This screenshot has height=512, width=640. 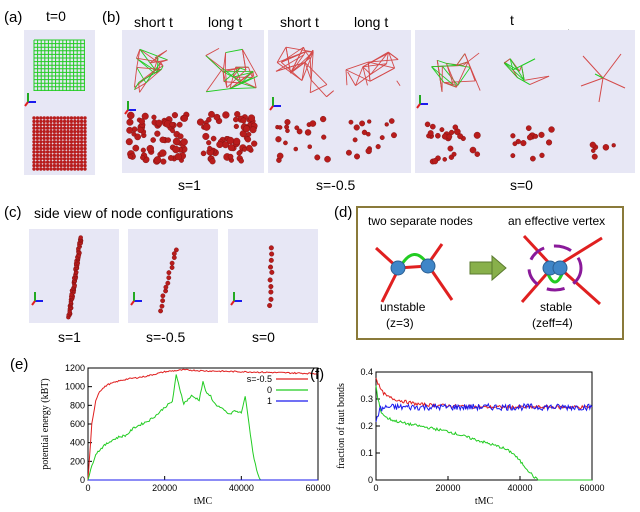 What do you see at coordinates (45, 423) in the screenshot?
I see `y-axis-label: potential energy (kBT)` at bounding box center [45, 423].